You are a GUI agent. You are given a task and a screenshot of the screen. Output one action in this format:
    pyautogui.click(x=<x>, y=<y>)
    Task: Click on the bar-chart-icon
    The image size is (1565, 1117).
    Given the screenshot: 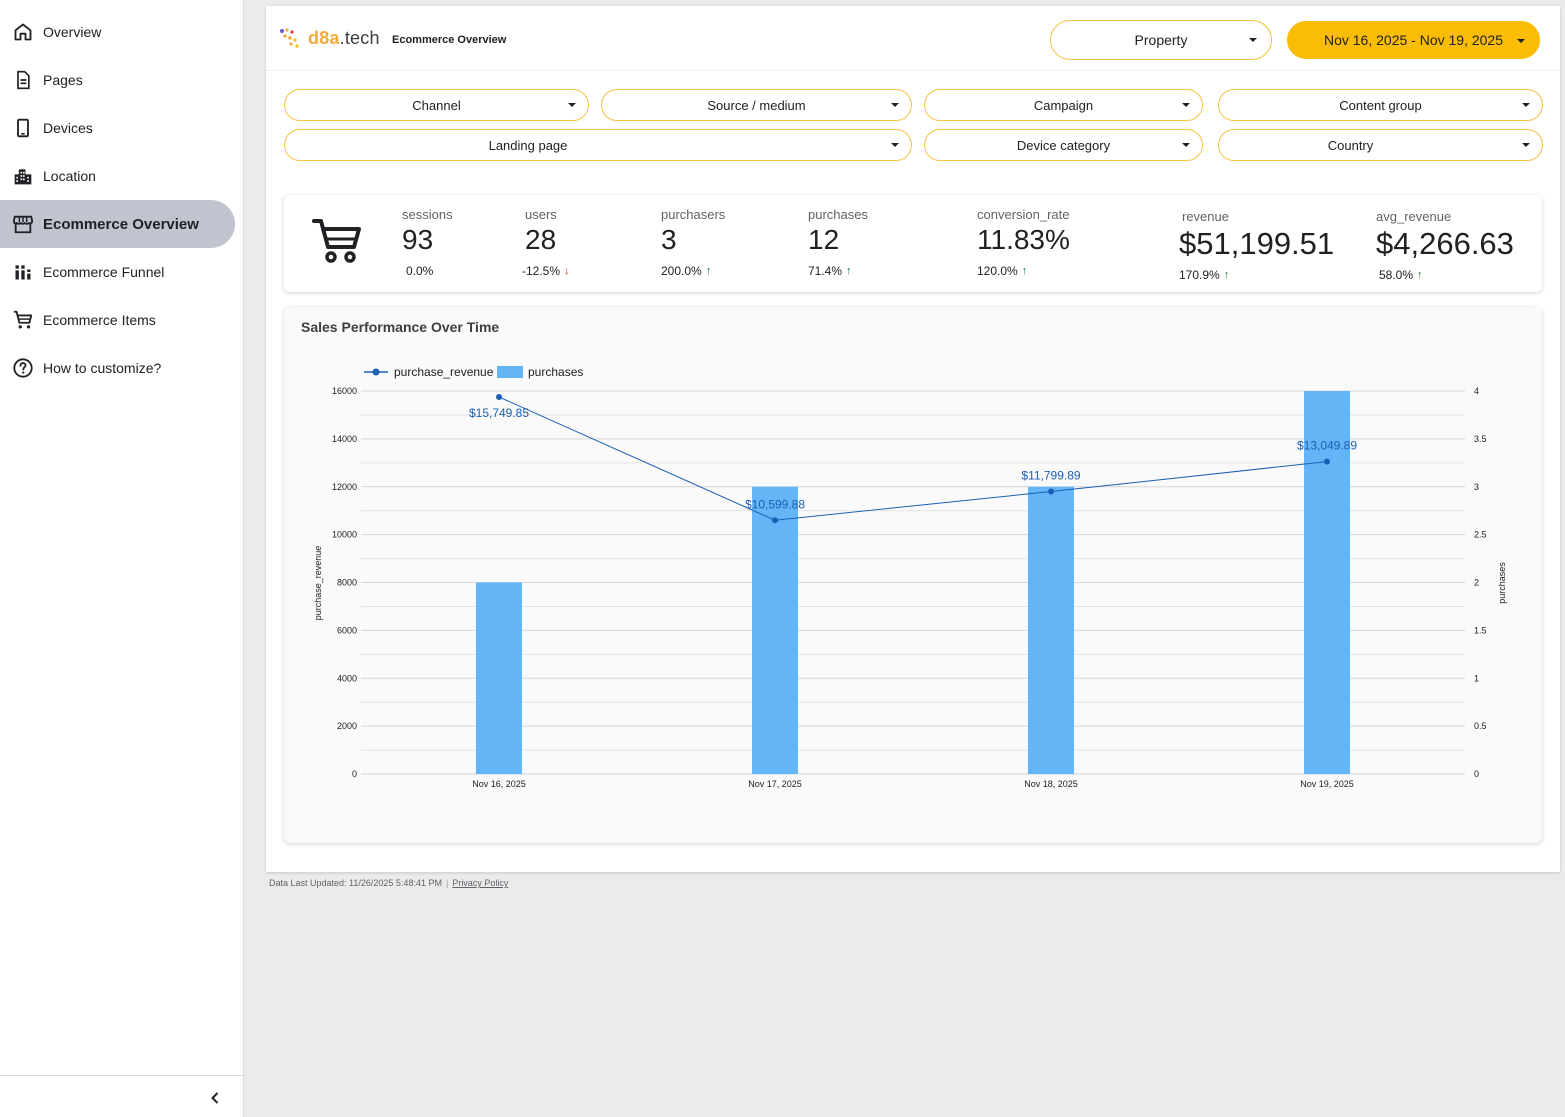 What is the action you would take?
    pyautogui.click(x=23, y=272)
    